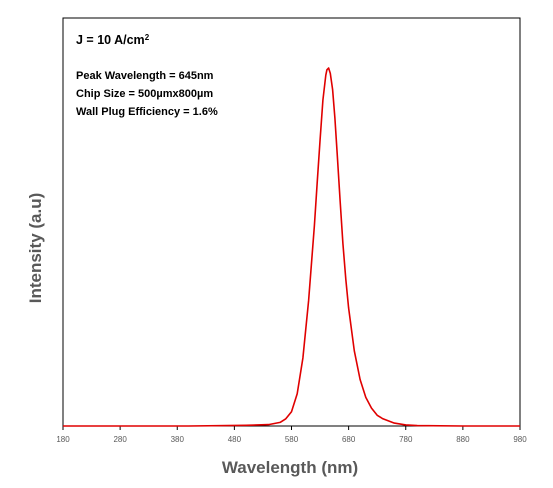 The width and height of the screenshot is (553, 488). I want to click on x-tick-label: 680, so click(349, 439).